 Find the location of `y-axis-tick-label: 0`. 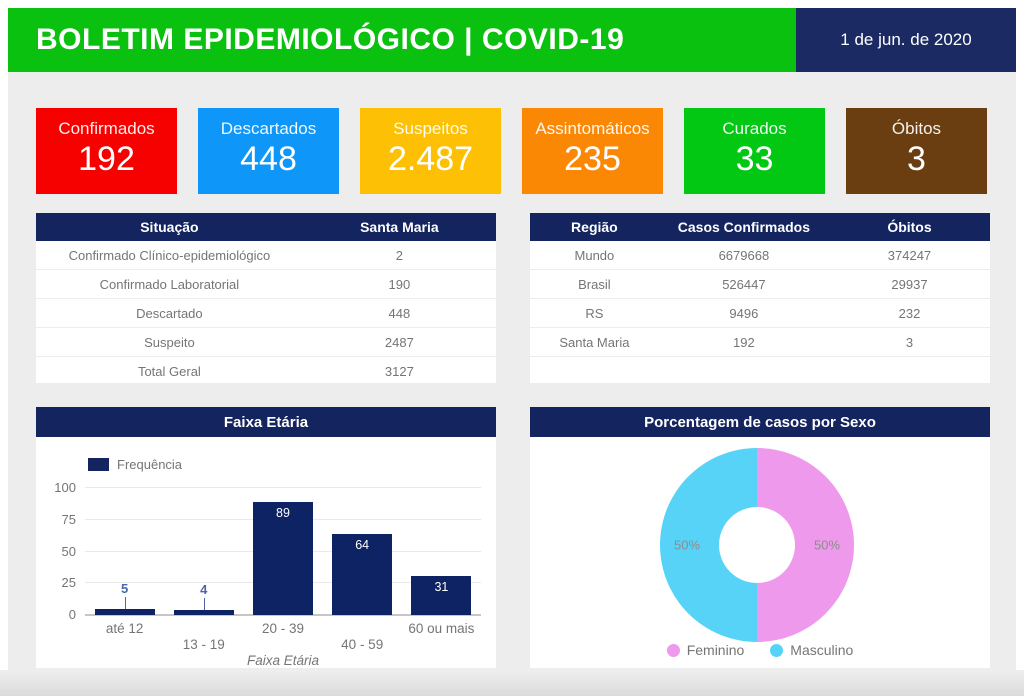

y-axis-tick-label: 0 is located at coordinates (72, 614).